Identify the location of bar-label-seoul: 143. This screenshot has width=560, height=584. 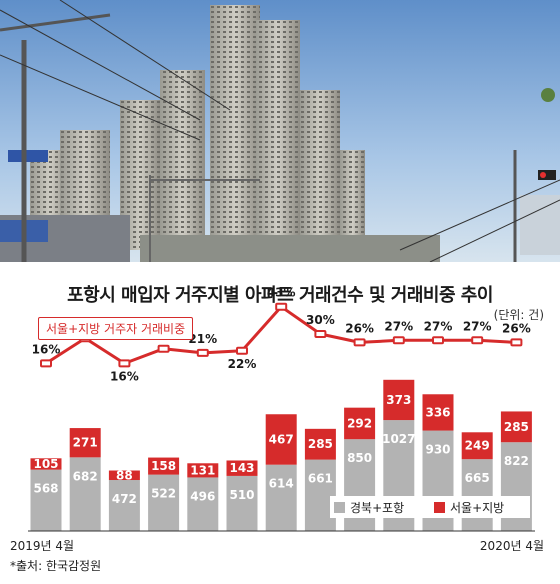
(241, 468).